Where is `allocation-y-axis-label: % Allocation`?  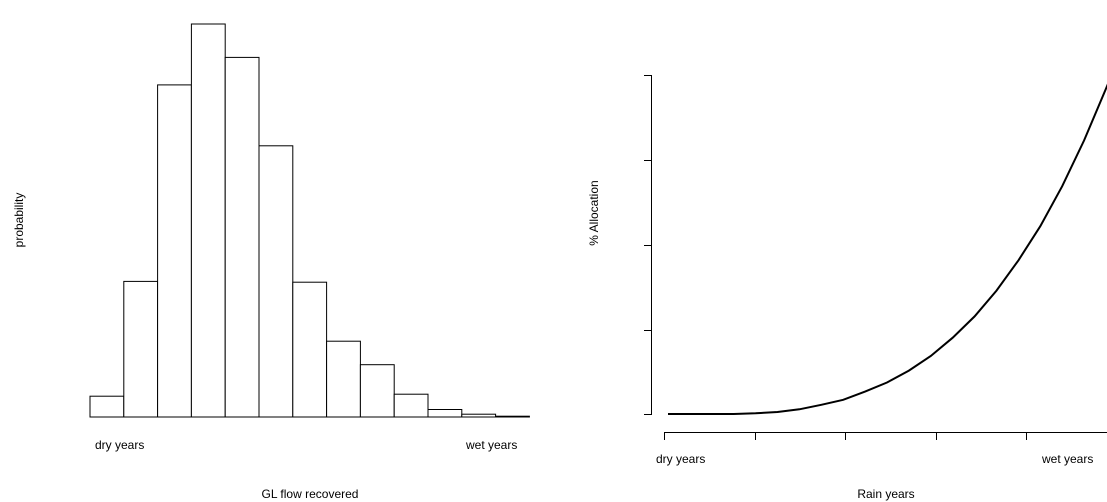 allocation-y-axis-label: % Allocation is located at coordinates (594, 212).